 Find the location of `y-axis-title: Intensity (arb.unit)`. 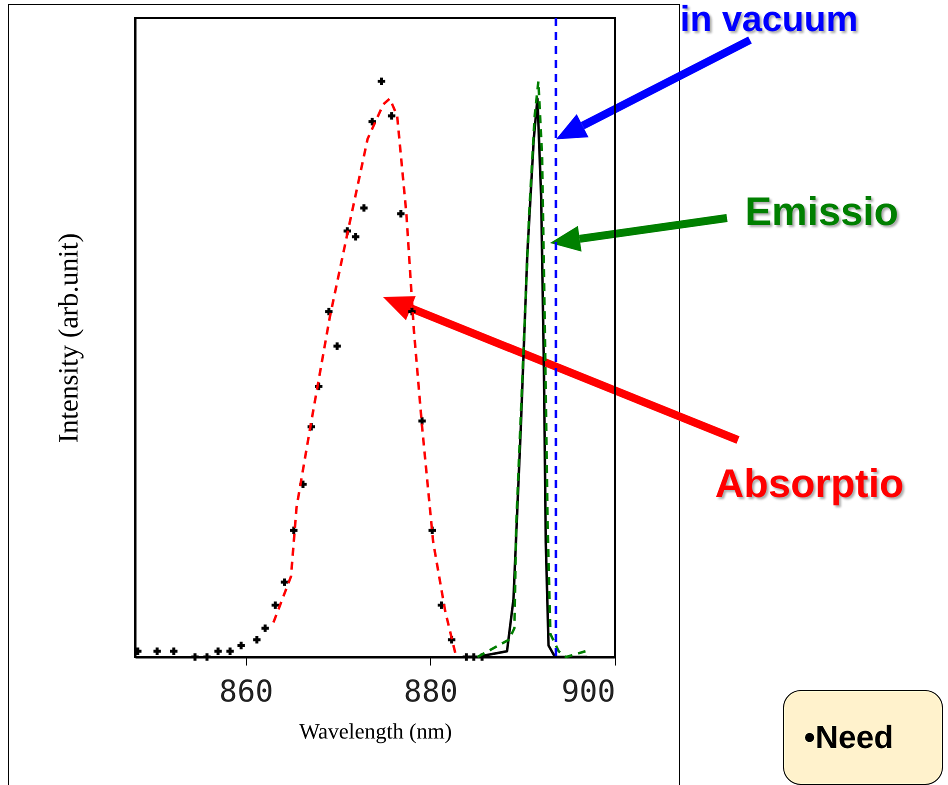

y-axis-title: Intensity (arb.unit) is located at coordinates (69, 338).